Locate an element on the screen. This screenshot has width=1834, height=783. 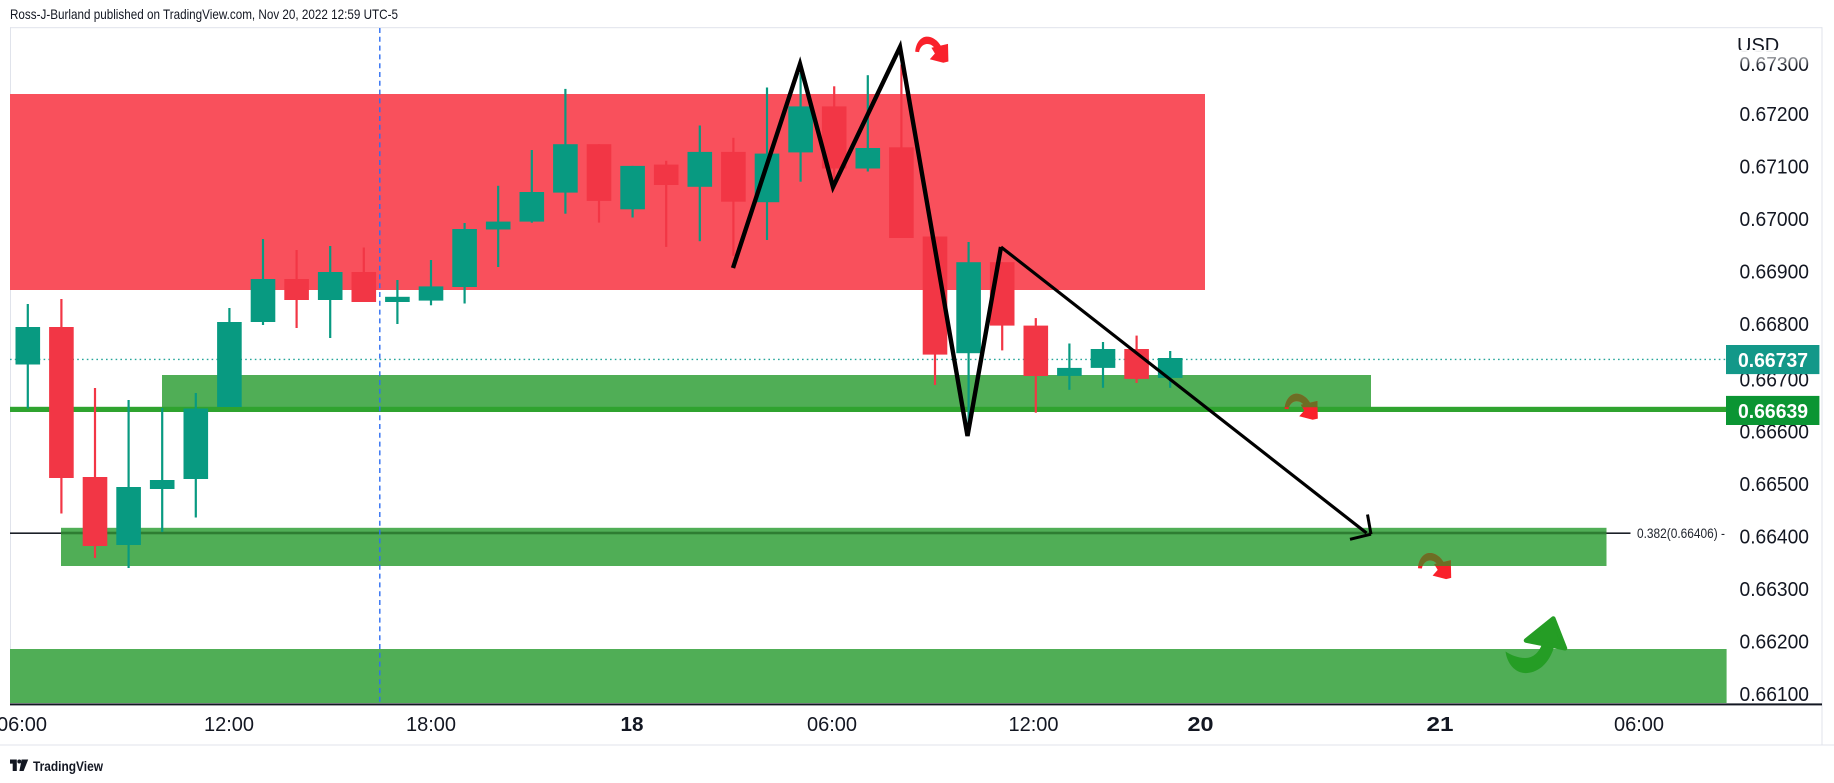
svg-text: 21 is located at coordinates (1440, 725).